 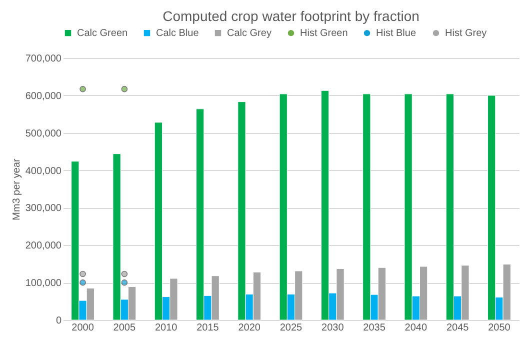 I want to click on legend-label: Calc Green, so click(x=102, y=34).